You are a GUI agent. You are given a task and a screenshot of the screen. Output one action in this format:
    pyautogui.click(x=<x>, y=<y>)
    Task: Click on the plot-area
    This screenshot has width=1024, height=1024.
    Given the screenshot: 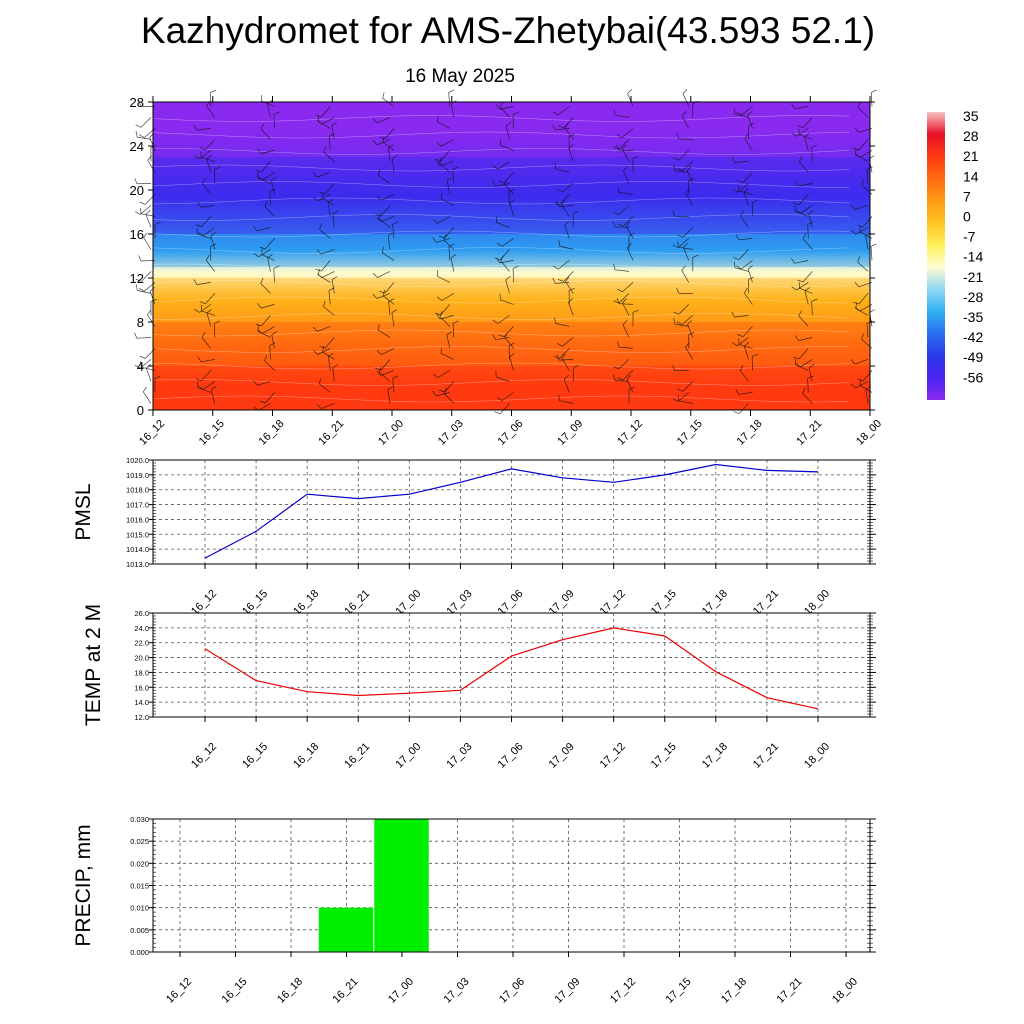 What is the action you would take?
    pyautogui.click(x=511, y=665)
    